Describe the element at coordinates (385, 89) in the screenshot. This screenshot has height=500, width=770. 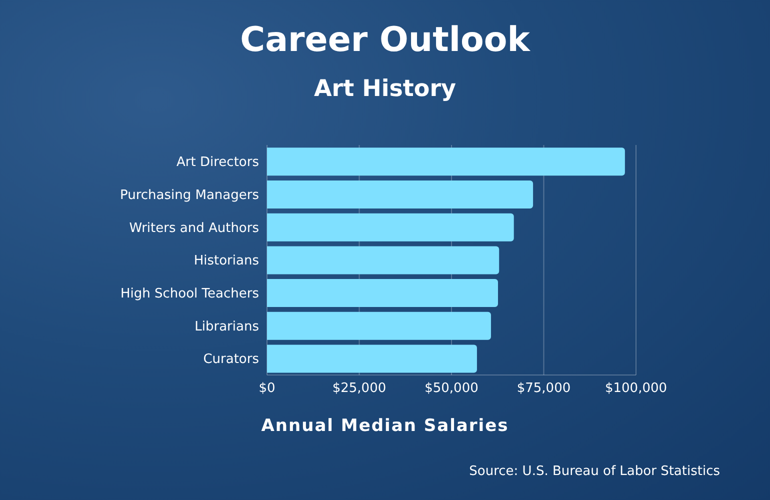
I see `chart-subtitle: Art History` at that location.